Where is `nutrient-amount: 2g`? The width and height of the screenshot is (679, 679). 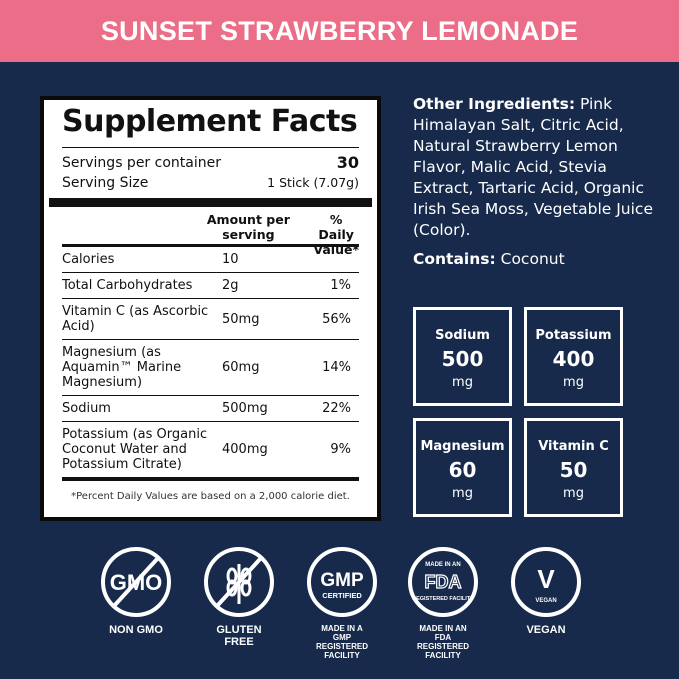
nutrient-amount: 2g is located at coordinates (230, 285).